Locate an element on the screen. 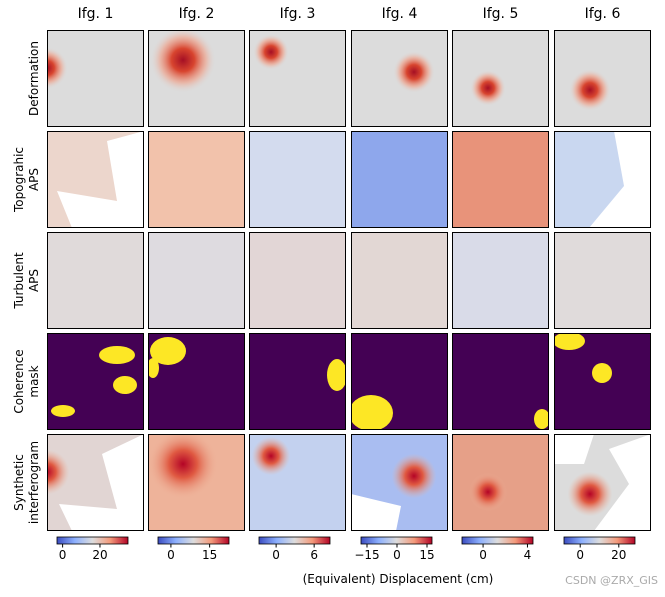 This screenshot has height=597, width=665. column-title: Ifg. 3 is located at coordinates (298, 14).